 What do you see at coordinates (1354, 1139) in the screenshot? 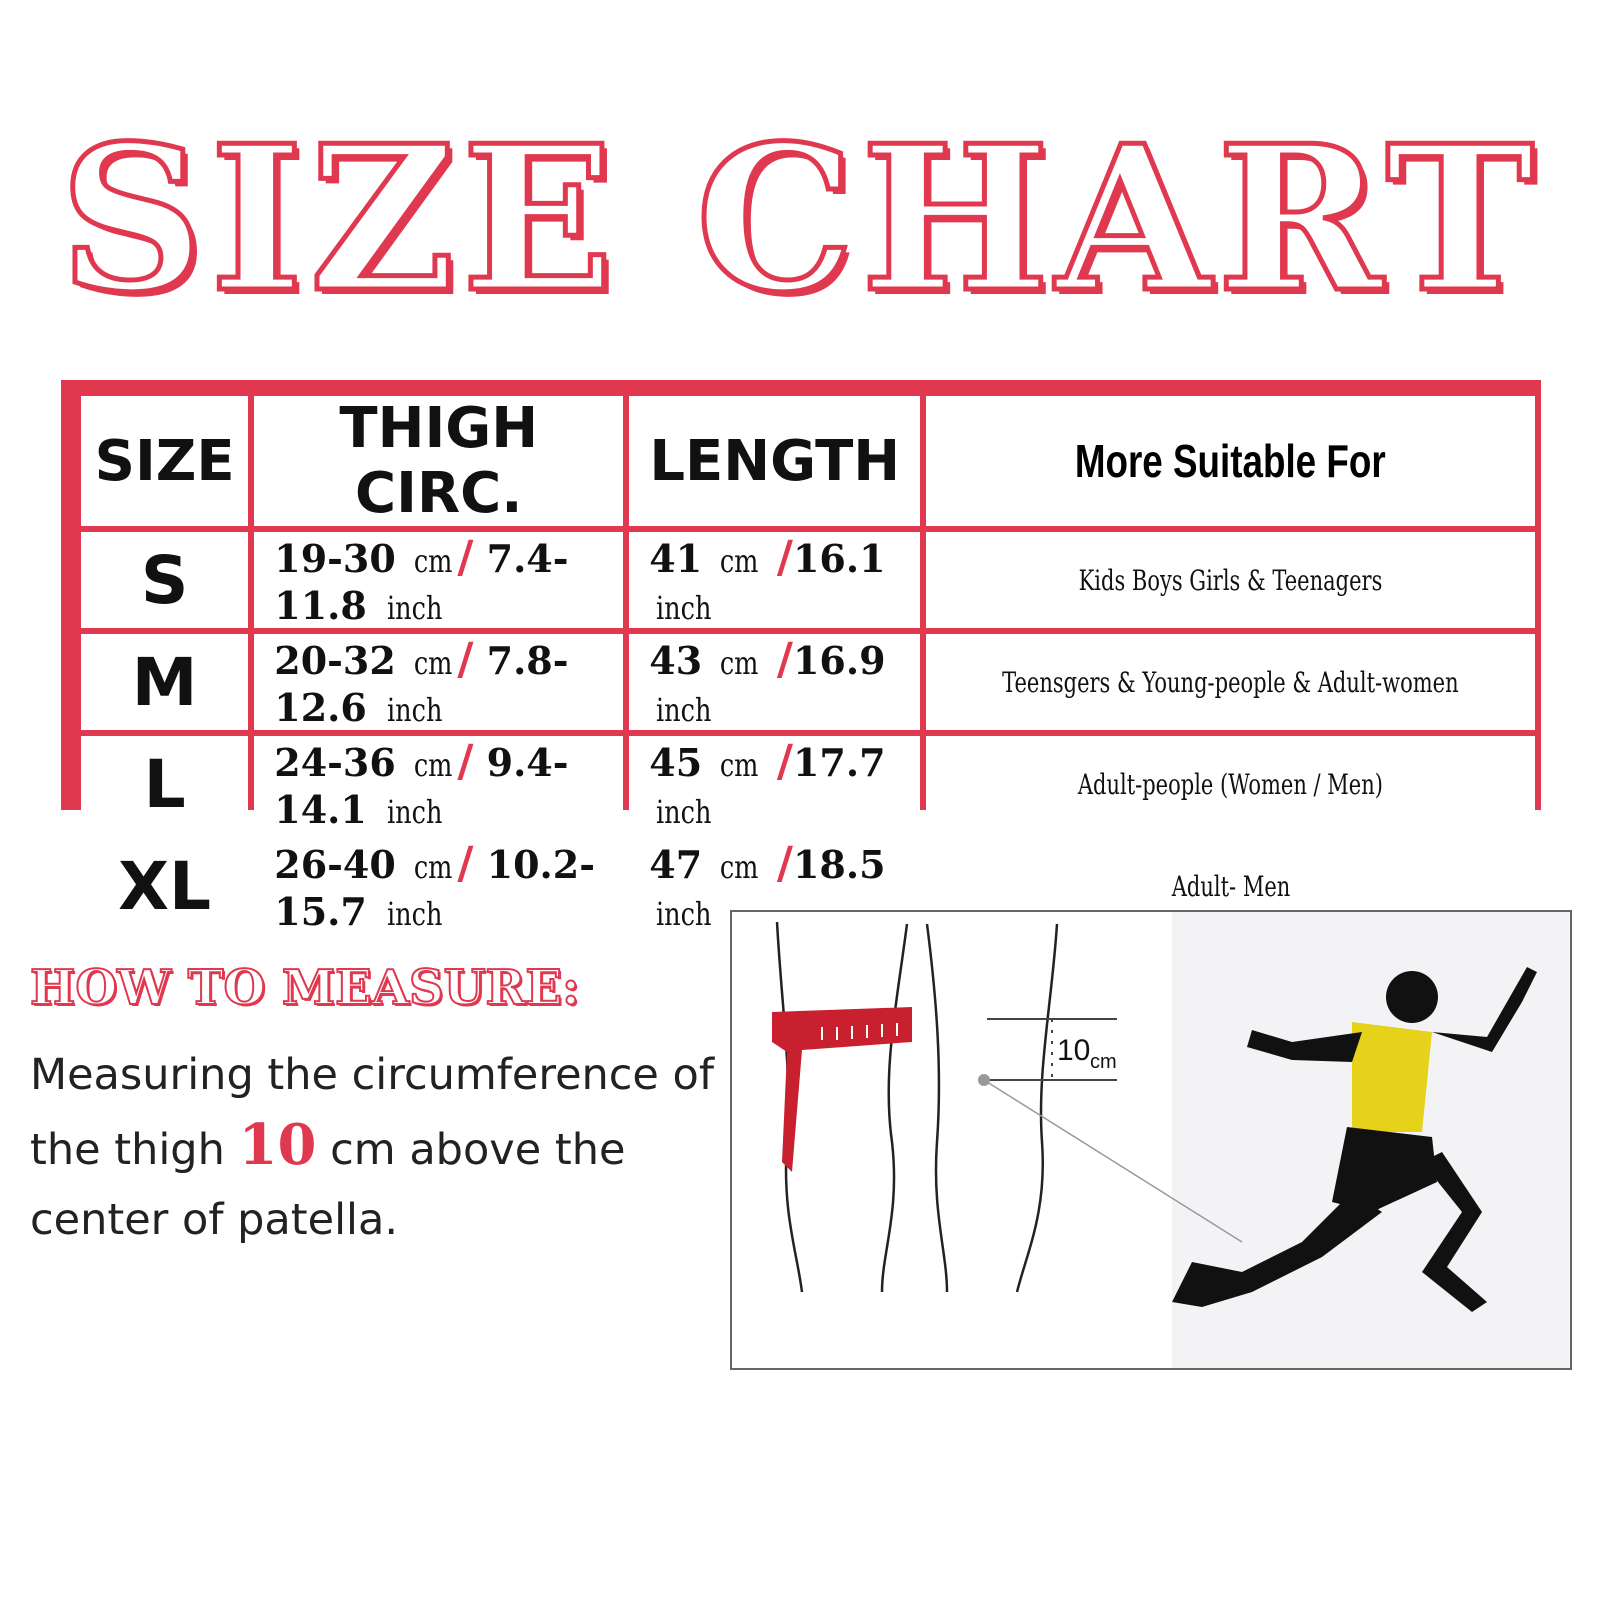
I see `runner-silhouette` at bounding box center [1354, 1139].